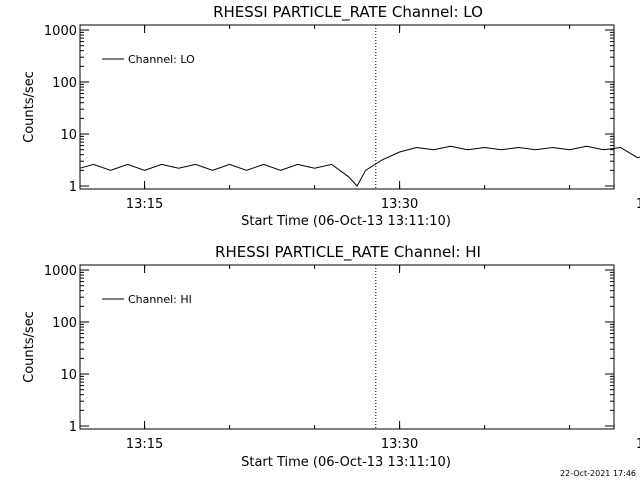 The height and width of the screenshot is (480, 640). What do you see at coordinates (348, 252) in the screenshot?
I see `panel-hi-title: RHESSI PARTICLE_RATE Channel: HI` at bounding box center [348, 252].